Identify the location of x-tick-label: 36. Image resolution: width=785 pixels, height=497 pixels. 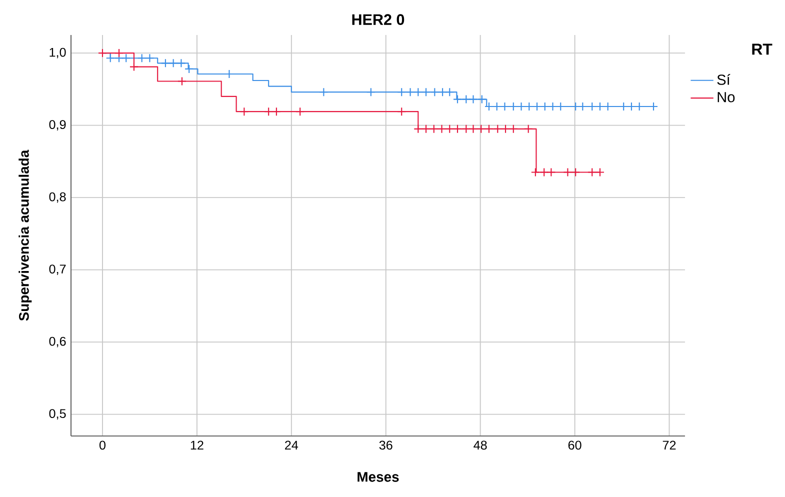
(385, 445).